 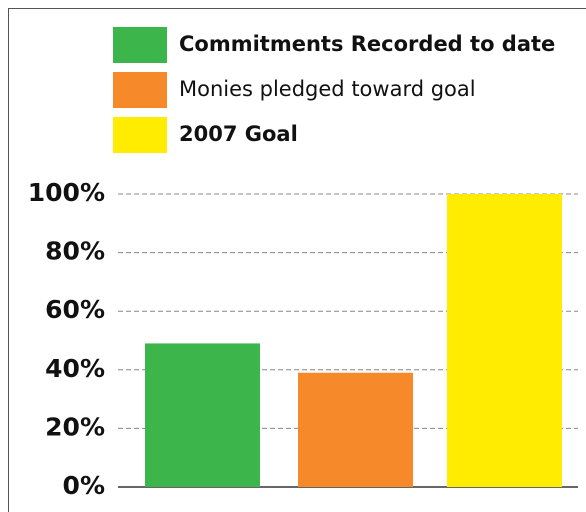 What do you see at coordinates (367, 44) in the screenshot?
I see `legend-label: Commitments Recorded to date` at bounding box center [367, 44].